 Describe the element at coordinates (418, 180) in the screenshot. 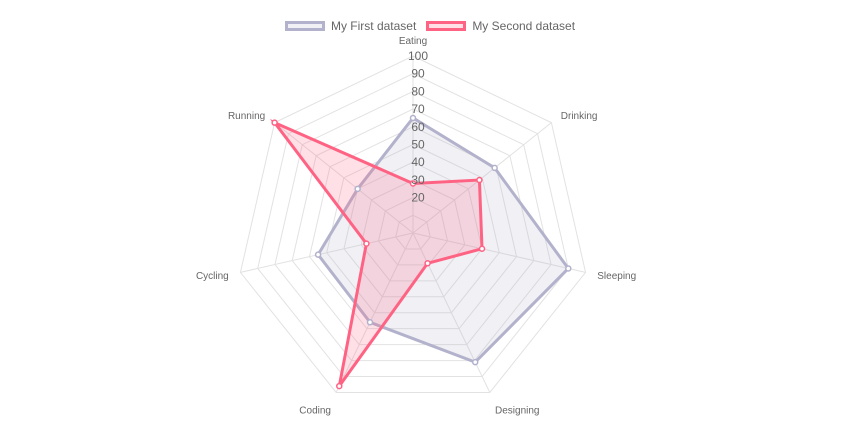

I see `tick-label-30: 30` at that location.